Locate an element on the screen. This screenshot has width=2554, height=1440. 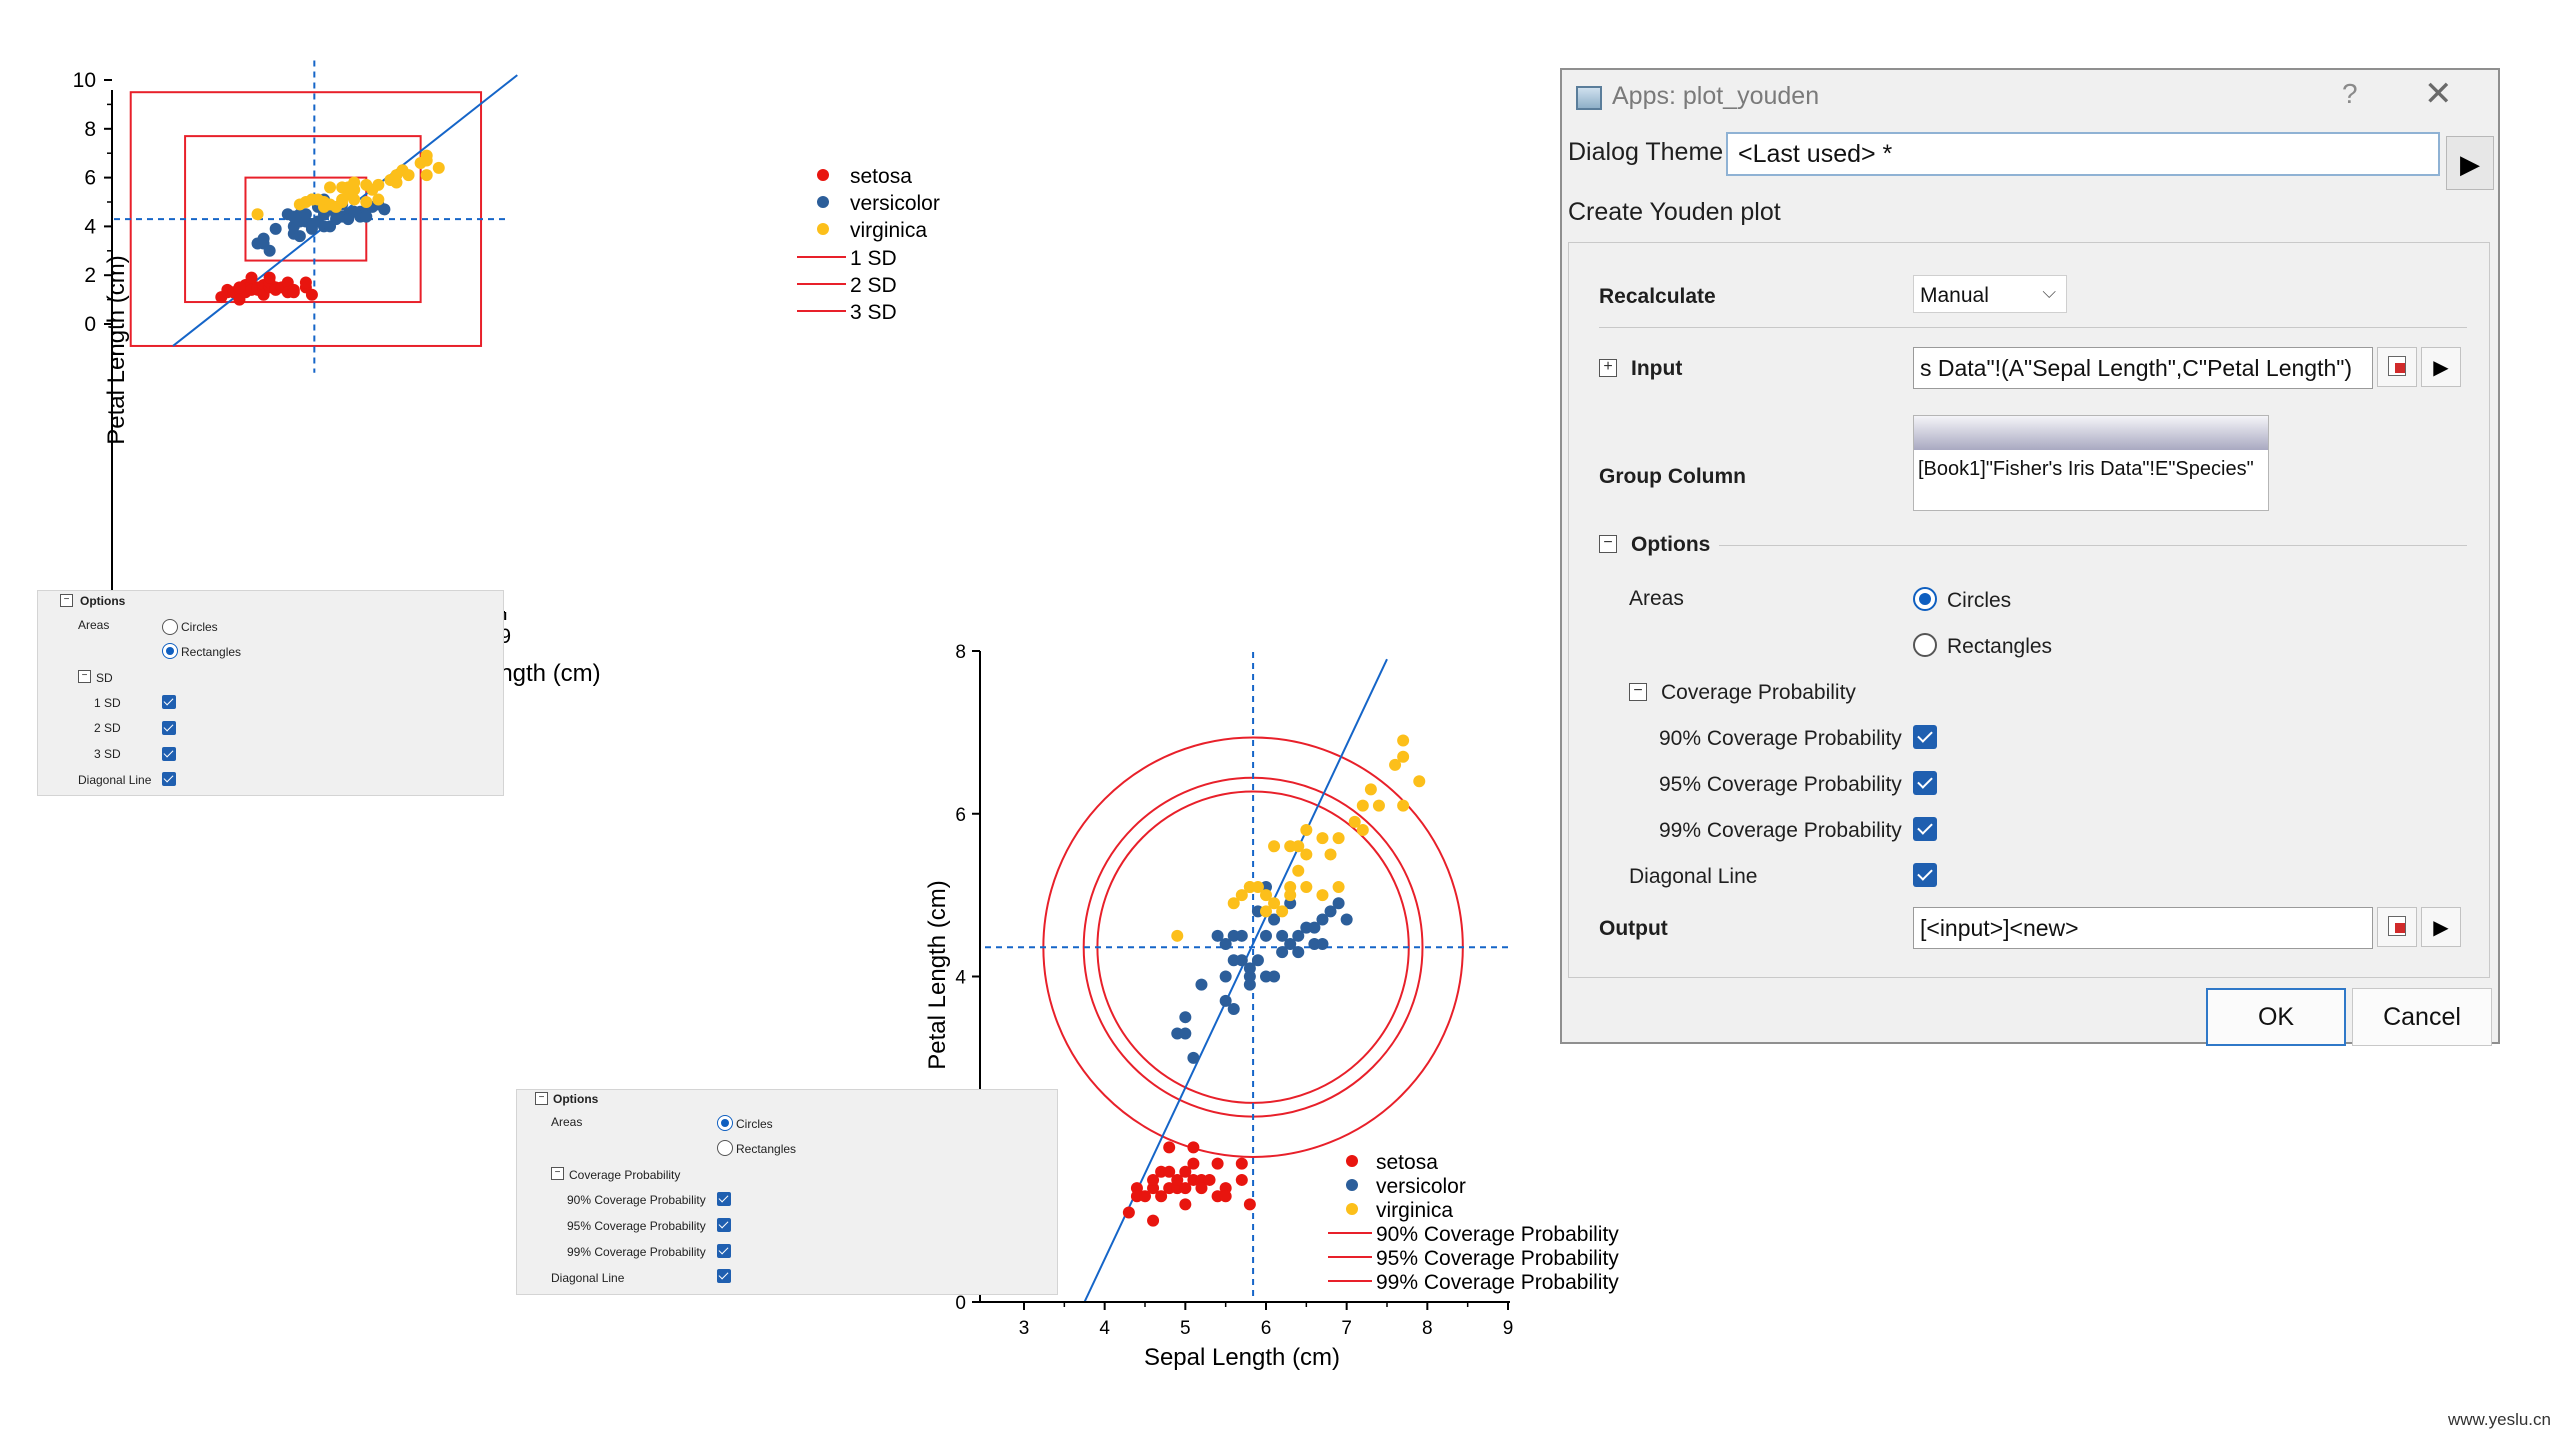
circles-label: Circles is located at coordinates (1979, 600).